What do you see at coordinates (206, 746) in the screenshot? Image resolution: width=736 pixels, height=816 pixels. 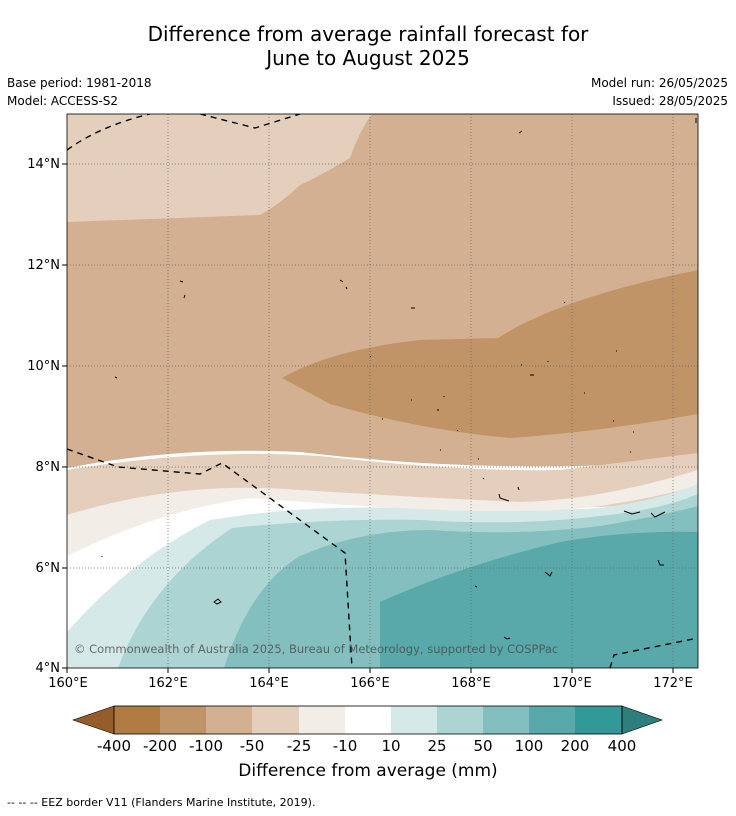 I see `colorbar-tick: -100` at bounding box center [206, 746].